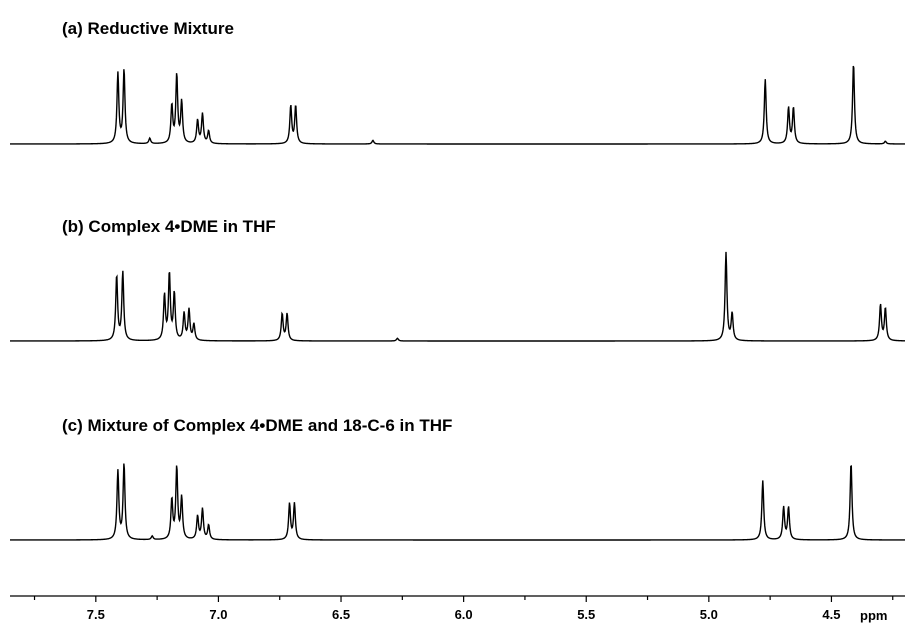 The image size is (907, 623). Describe the element at coordinates (457, 105) in the screenshot. I see `spectrum-a-trace` at that location.